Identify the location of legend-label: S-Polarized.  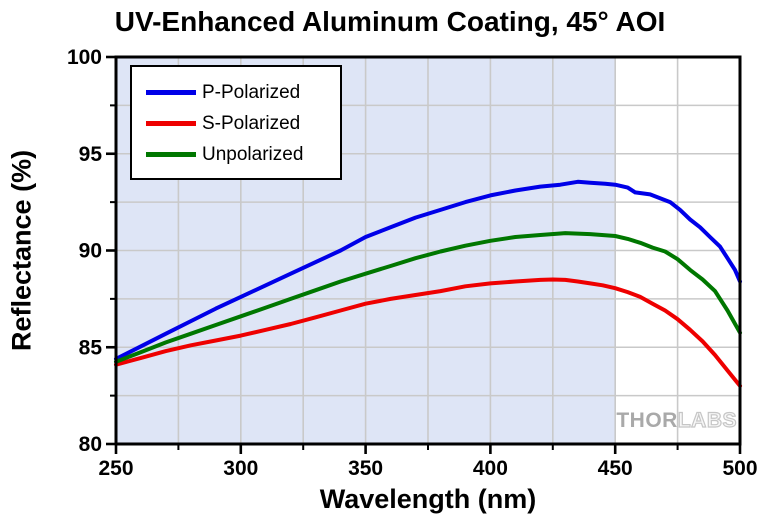
(251, 123).